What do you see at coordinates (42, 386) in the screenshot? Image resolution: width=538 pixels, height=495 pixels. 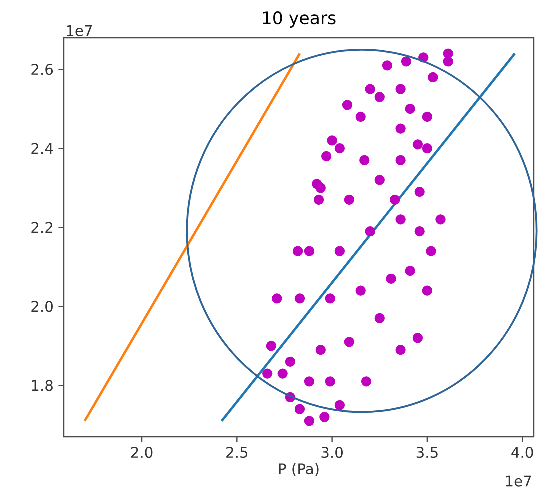 I see `y-tick-label: 1.8` at bounding box center [42, 386].